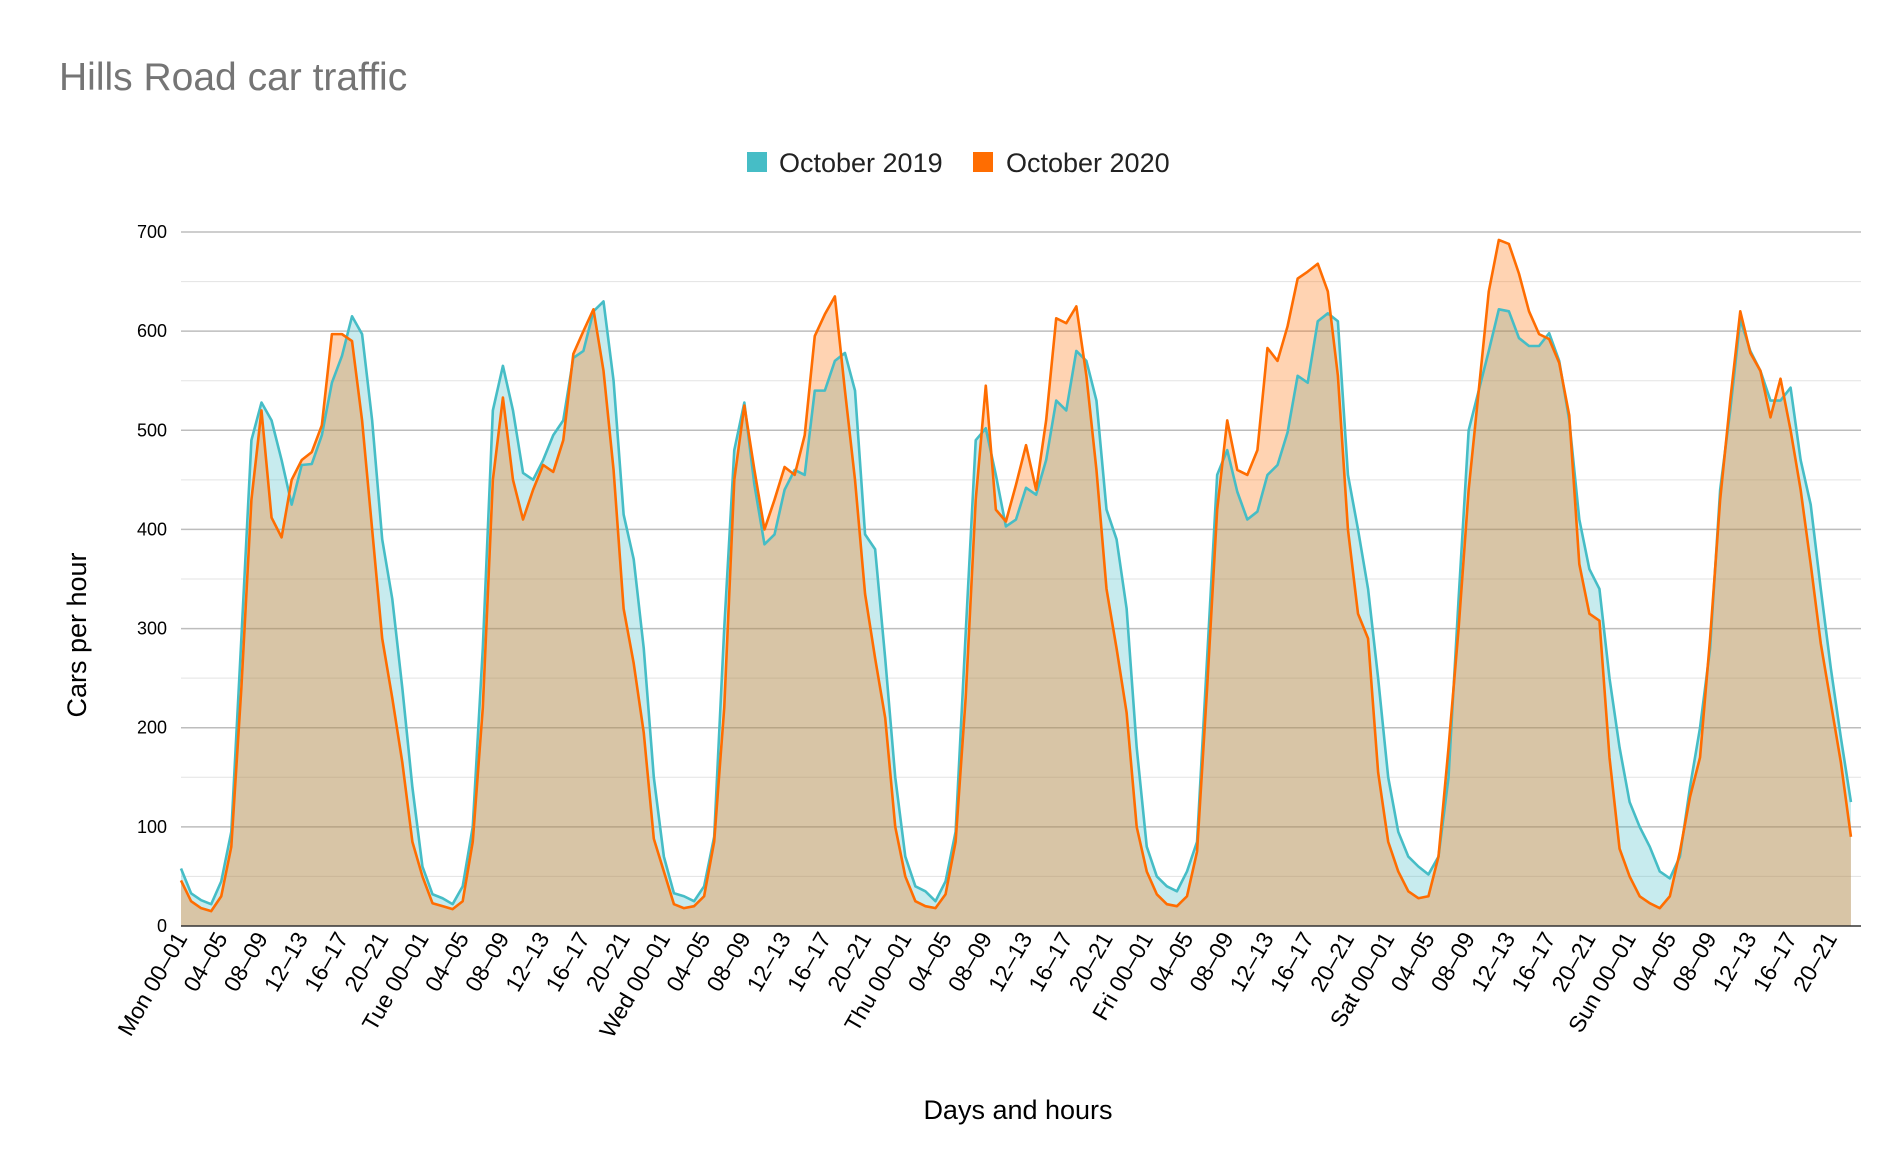  What do you see at coordinates (152, 430) in the screenshot?
I see `y-tick-label: 500` at bounding box center [152, 430].